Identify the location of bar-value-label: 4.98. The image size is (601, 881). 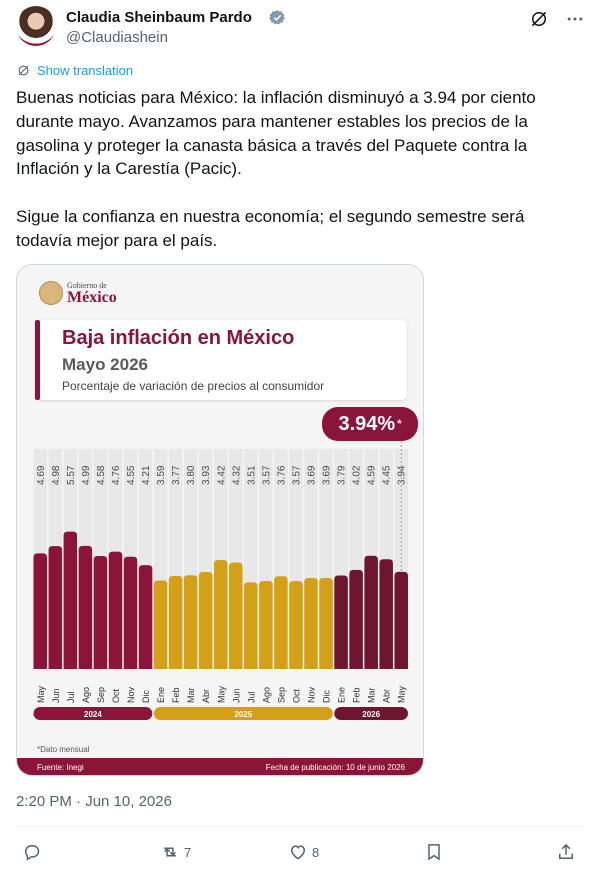
(56, 475).